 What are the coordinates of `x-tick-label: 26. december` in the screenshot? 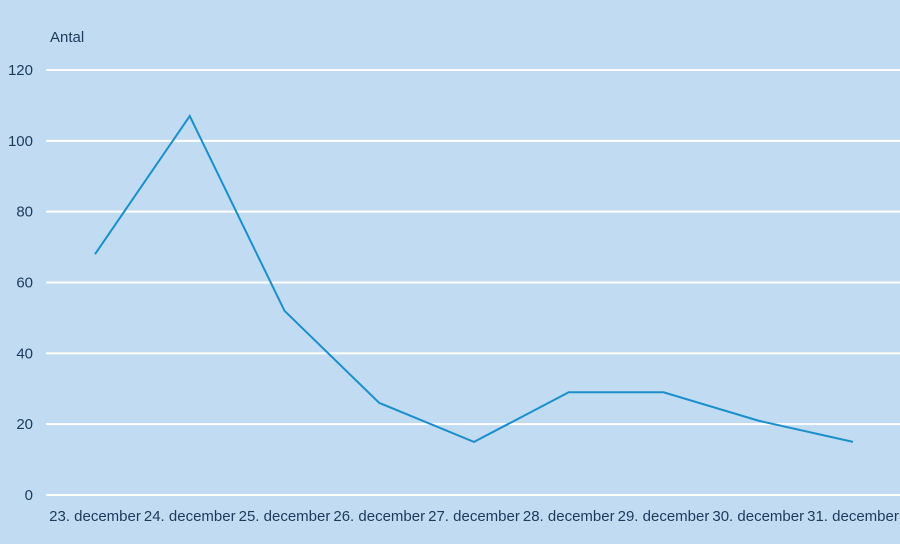 It's located at (379, 516).